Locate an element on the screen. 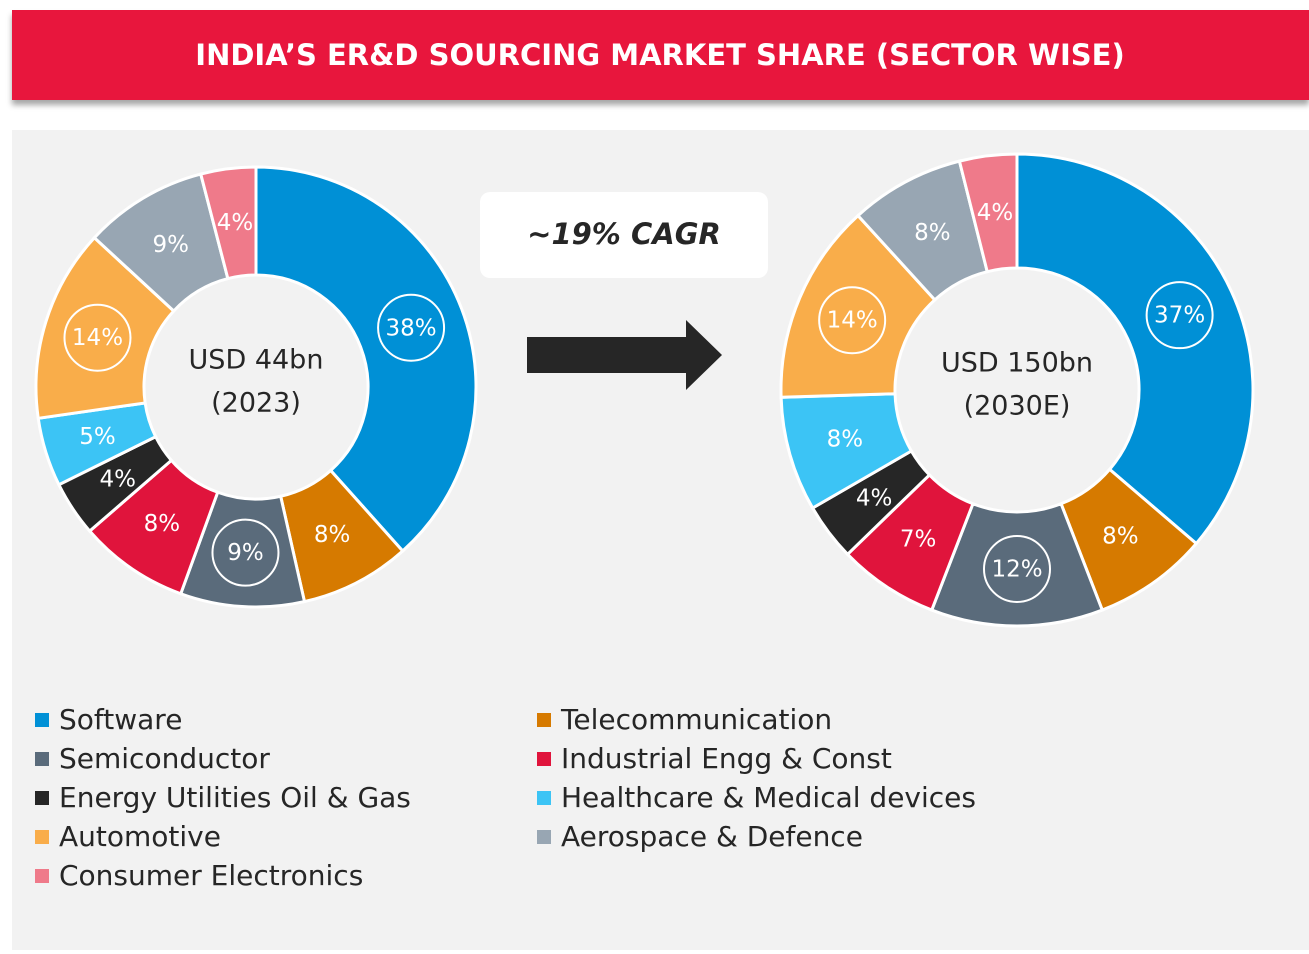  legend-label: Telecommunication is located at coordinates (696, 719).